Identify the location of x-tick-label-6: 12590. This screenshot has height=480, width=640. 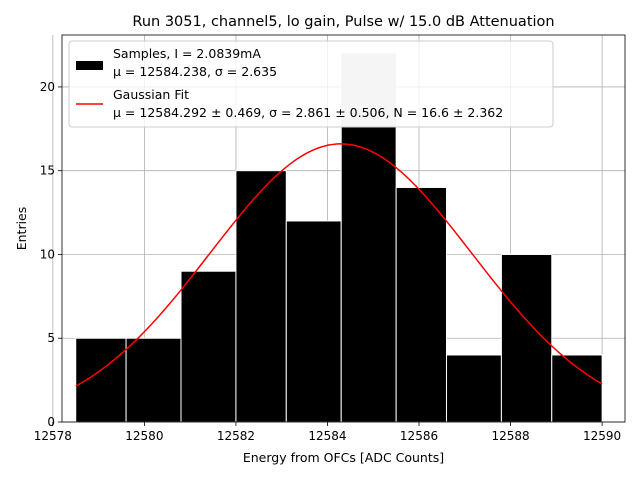
(602, 436).